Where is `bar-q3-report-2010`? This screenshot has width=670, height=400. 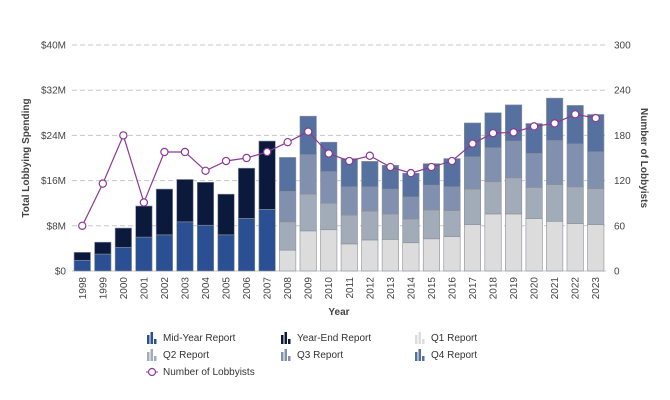 bar-q3-report-2010 is located at coordinates (329, 187).